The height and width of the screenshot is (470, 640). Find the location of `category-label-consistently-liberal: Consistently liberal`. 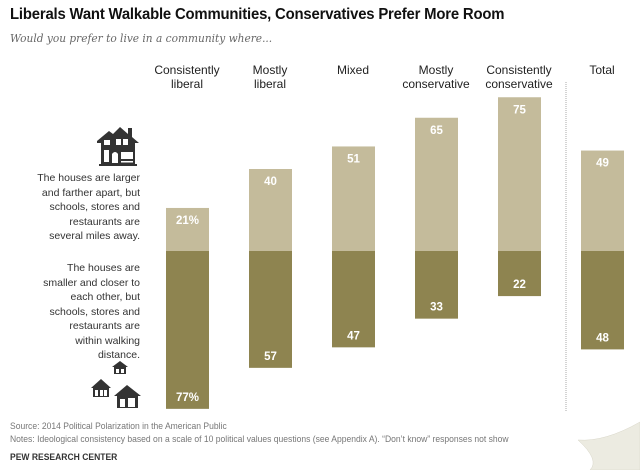

category-label-consistently-liberal: Consistently liberal is located at coordinates (187, 77).